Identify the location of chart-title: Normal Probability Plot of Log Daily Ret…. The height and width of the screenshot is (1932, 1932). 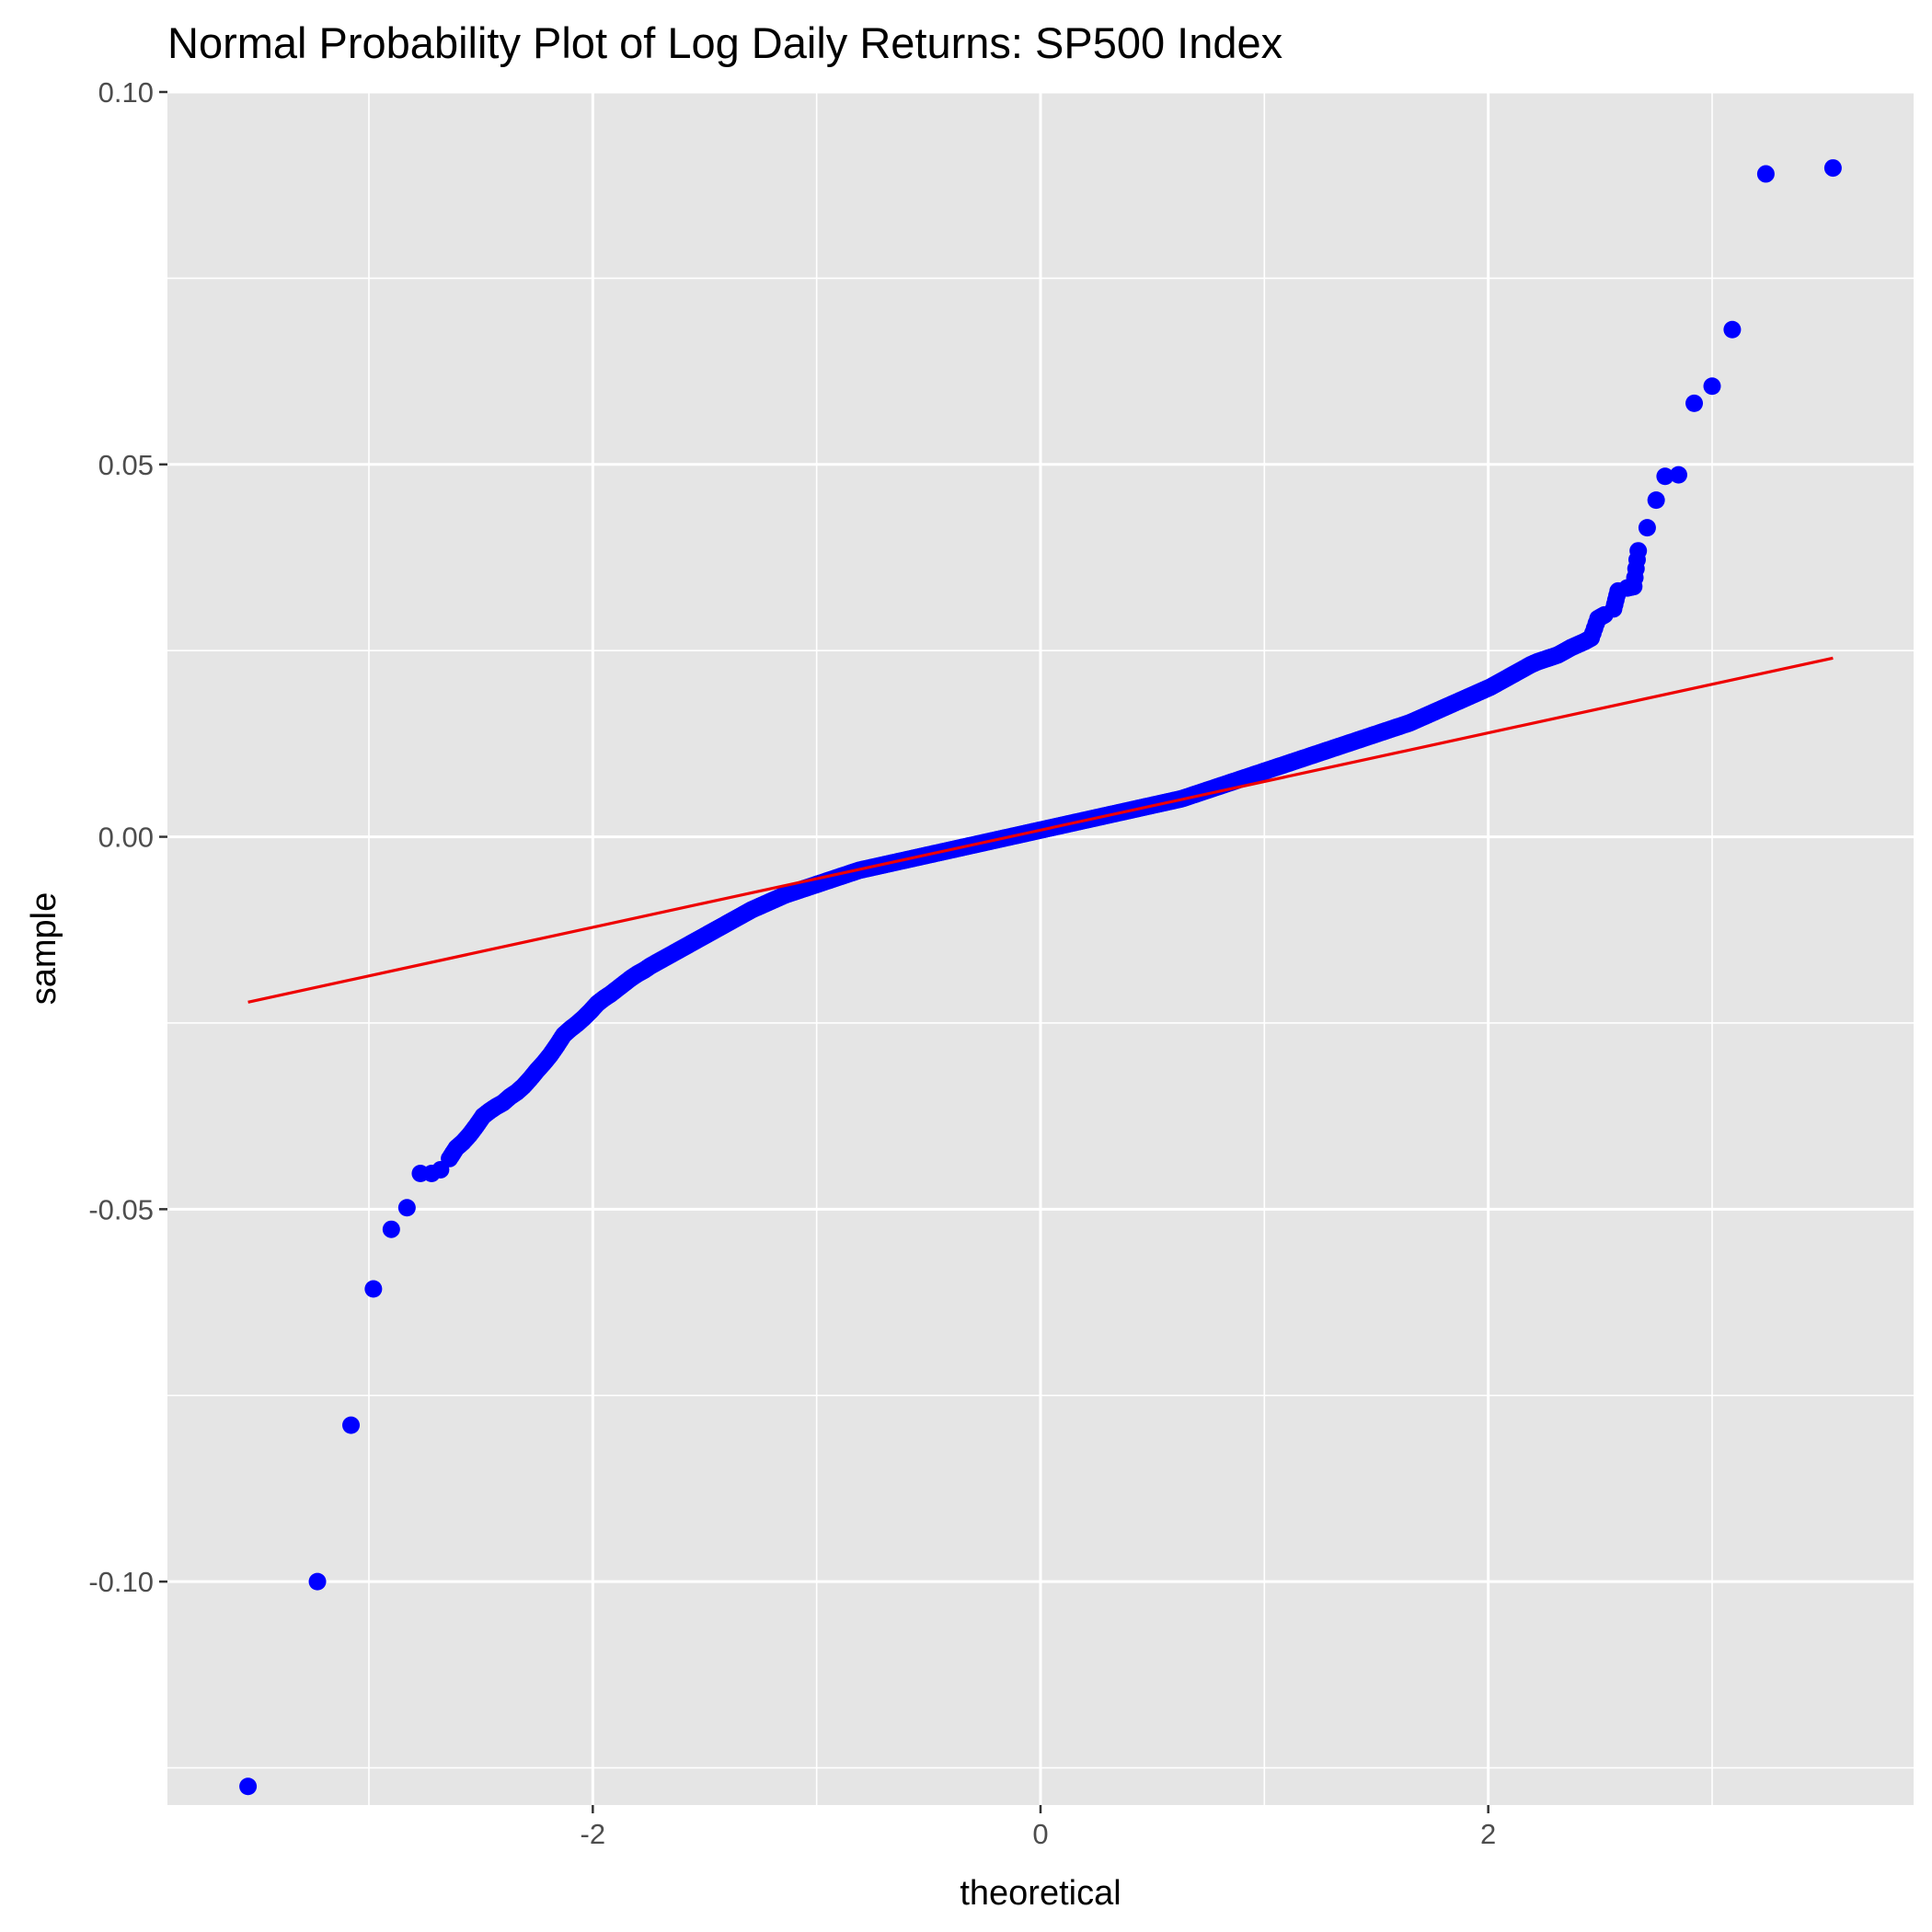
(724, 42).